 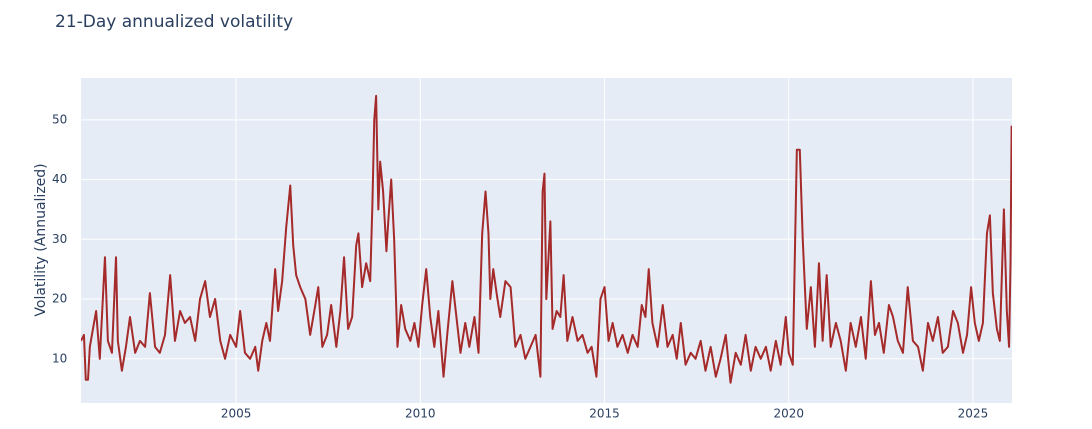 What do you see at coordinates (604, 414) in the screenshot?
I see `x-tick-label: 2015` at bounding box center [604, 414].